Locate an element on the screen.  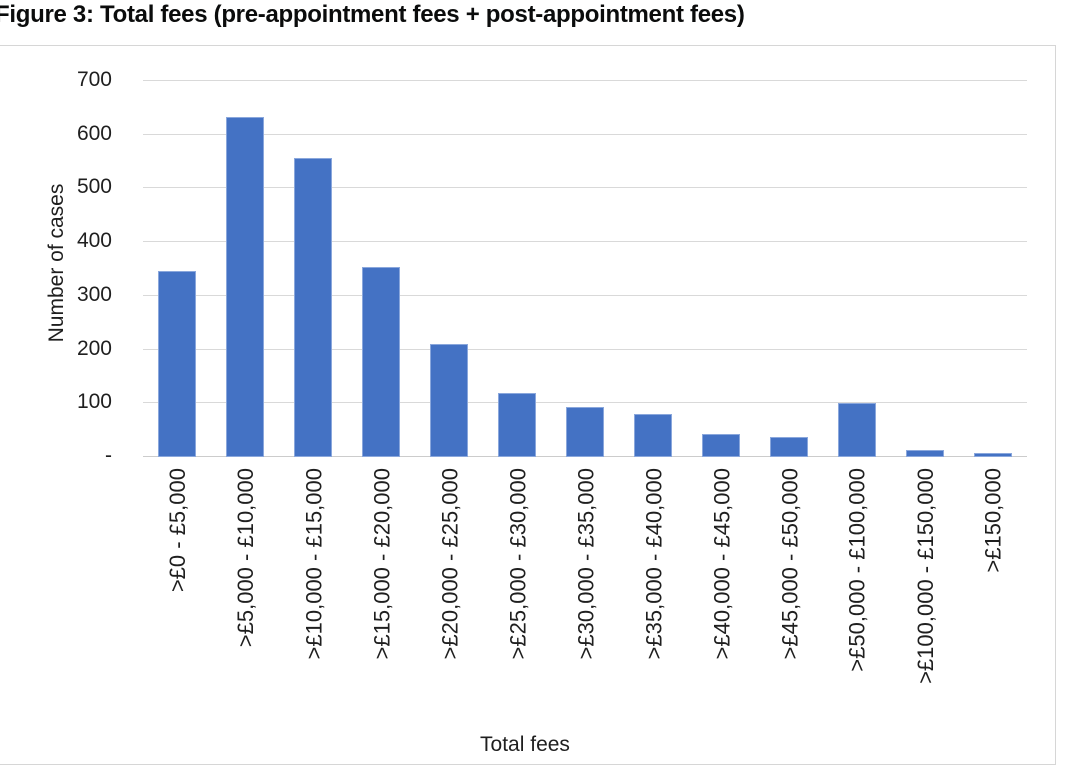
y-tick-label: - is located at coordinates (108, 455).